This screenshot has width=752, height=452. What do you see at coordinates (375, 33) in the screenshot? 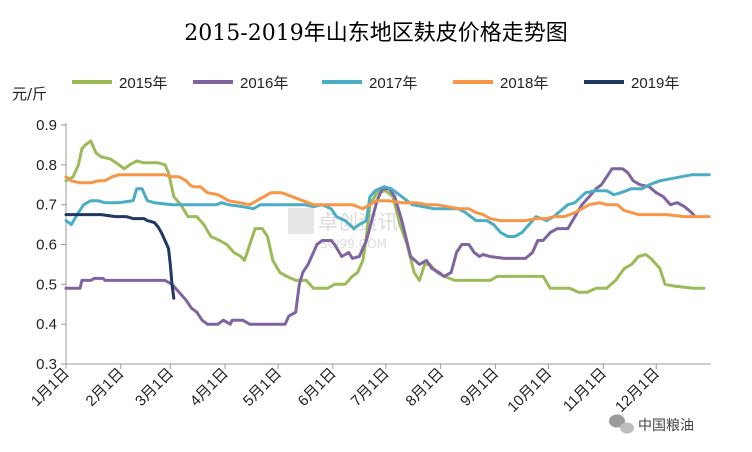
I see `chart-title: 2015-2019年山东地区麸皮价格走势图` at bounding box center [375, 33].